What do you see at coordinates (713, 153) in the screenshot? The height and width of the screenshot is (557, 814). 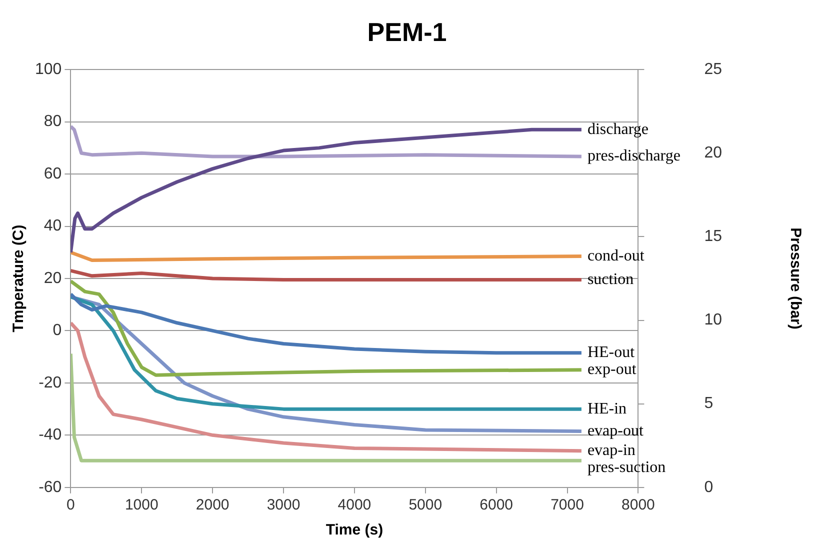 I see `y2-tick-label: 20` at bounding box center [713, 153].